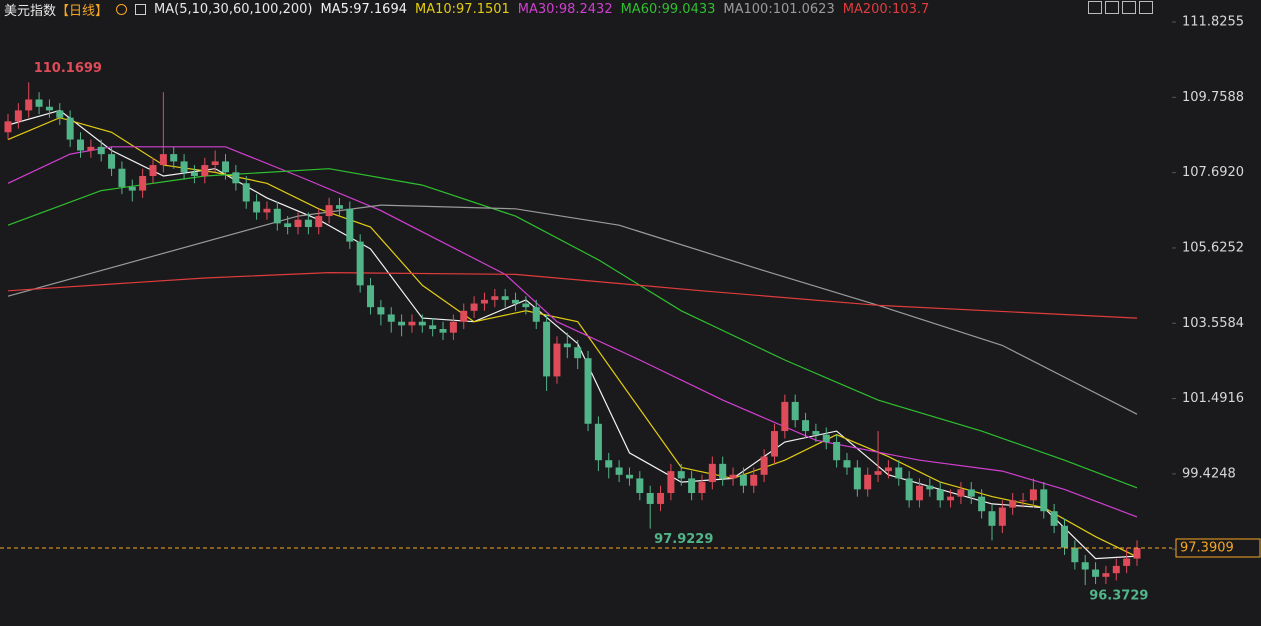 Image resolution: width=1261 pixels, height=626 pixels. Describe the element at coordinates (565, 9) in the screenshot. I see `legend-entry: MA30:98.2432` at that location.